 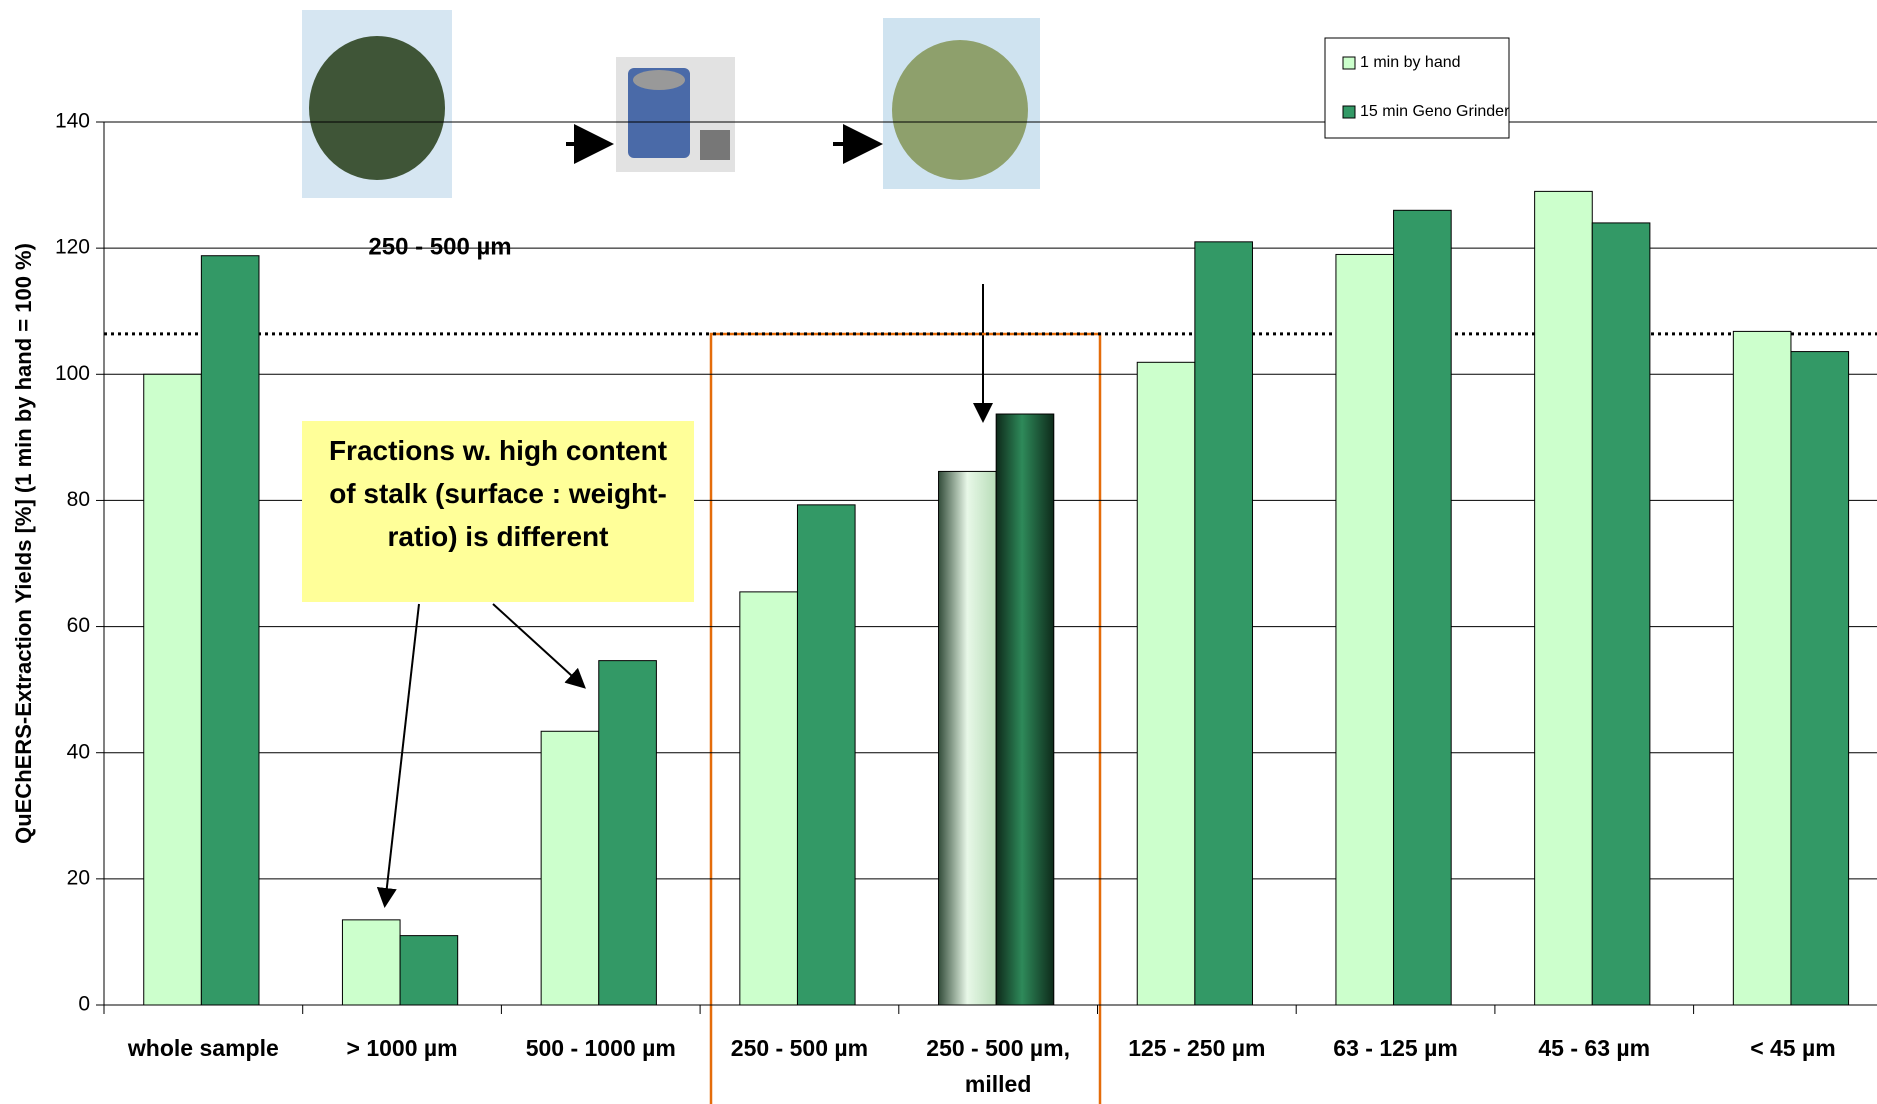 What do you see at coordinates (671, 104) in the screenshot?
I see `photos` at bounding box center [671, 104].